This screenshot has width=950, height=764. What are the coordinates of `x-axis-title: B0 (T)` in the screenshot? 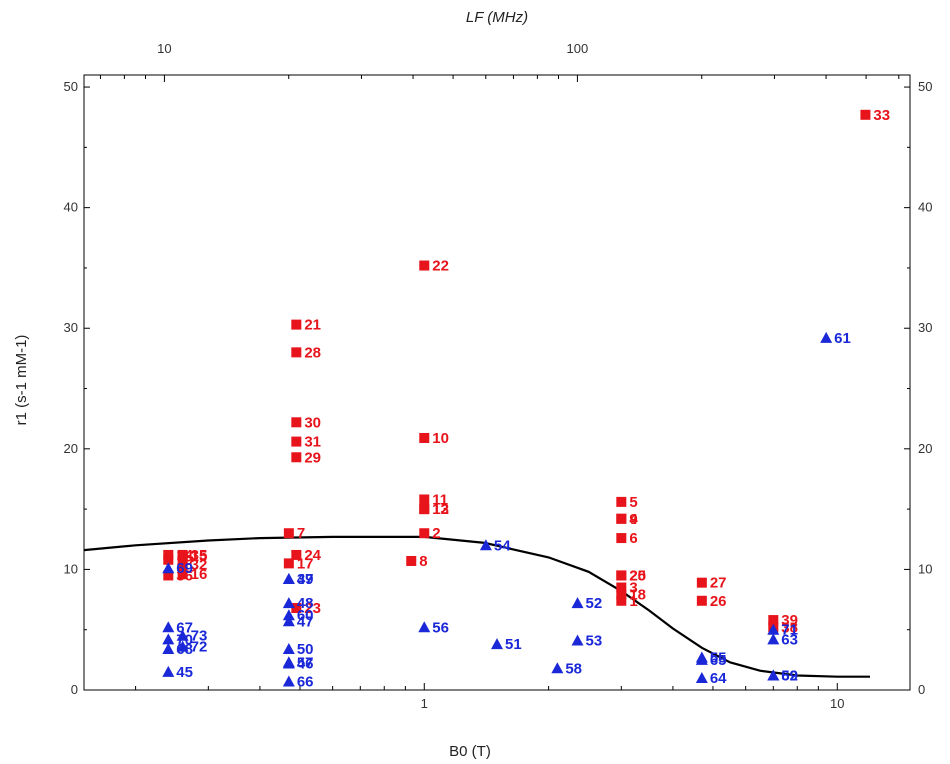 It's located at (470, 751).